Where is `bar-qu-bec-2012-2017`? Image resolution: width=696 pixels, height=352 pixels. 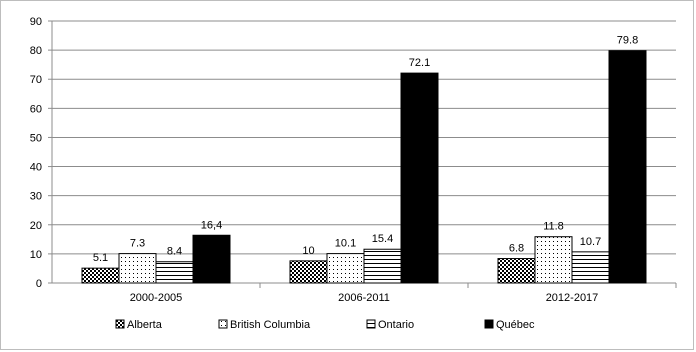
bar-qu-bec-2012-2017 is located at coordinates (627, 167).